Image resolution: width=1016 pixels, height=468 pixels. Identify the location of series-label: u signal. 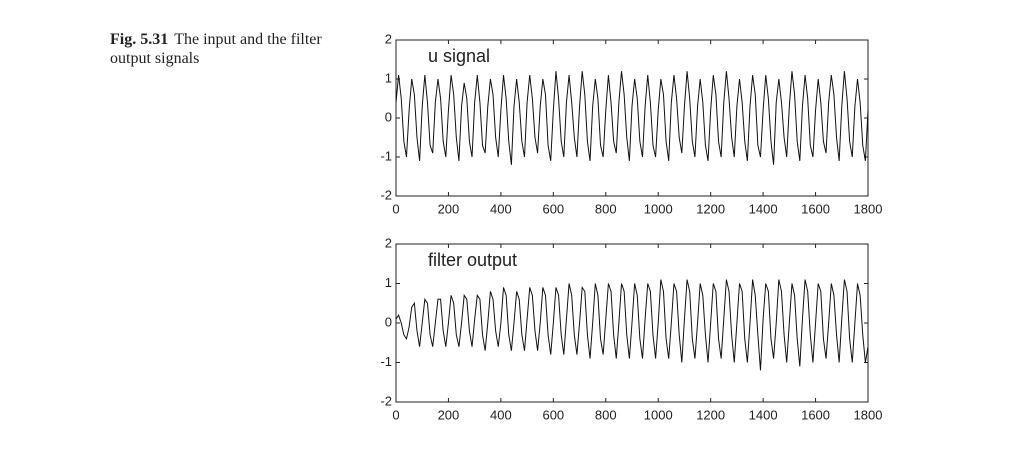
(459, 56).